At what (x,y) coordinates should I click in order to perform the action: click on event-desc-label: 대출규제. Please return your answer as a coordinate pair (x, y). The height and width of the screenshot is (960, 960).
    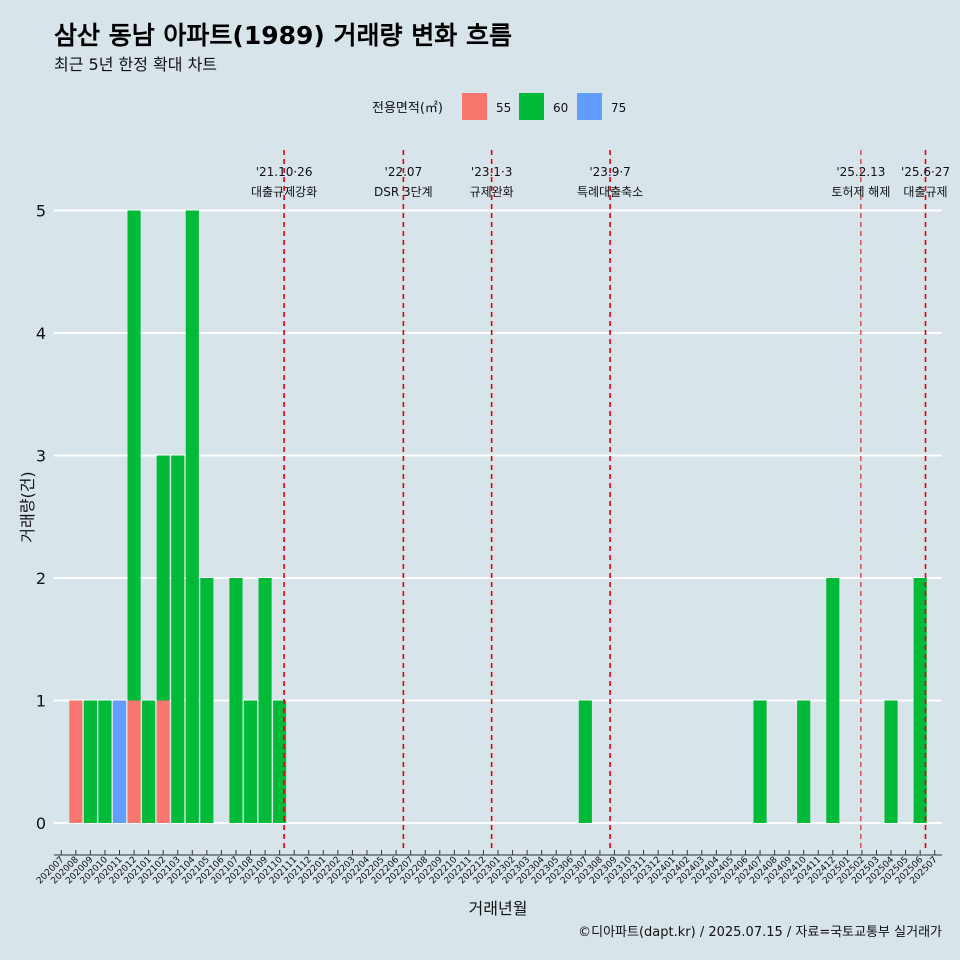
    Looking at the image, I should click on (925, 192).